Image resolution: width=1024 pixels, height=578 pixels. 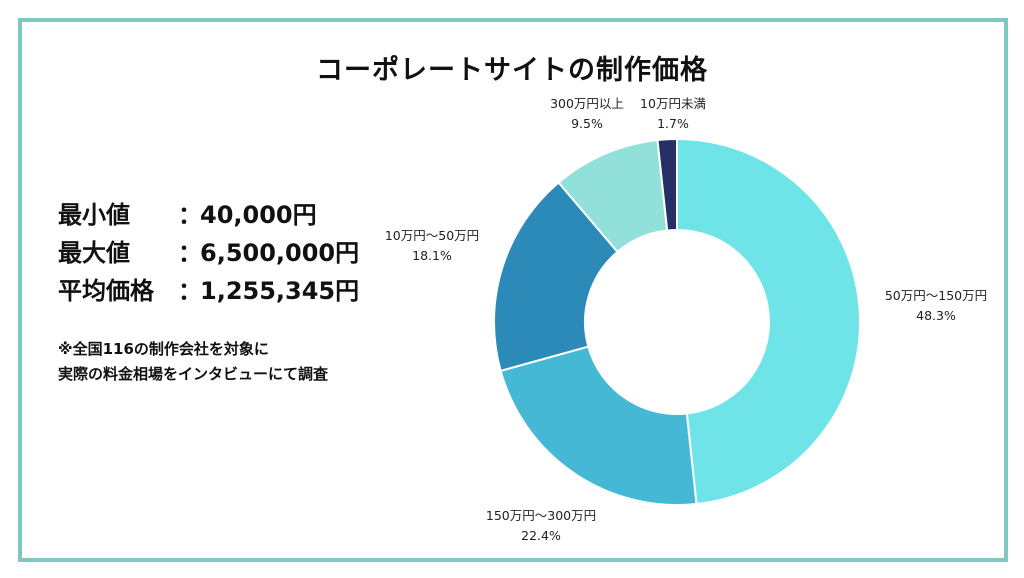 I want to click on slice-category-label: 150万円〜300万円, so click(x=541, y=515).